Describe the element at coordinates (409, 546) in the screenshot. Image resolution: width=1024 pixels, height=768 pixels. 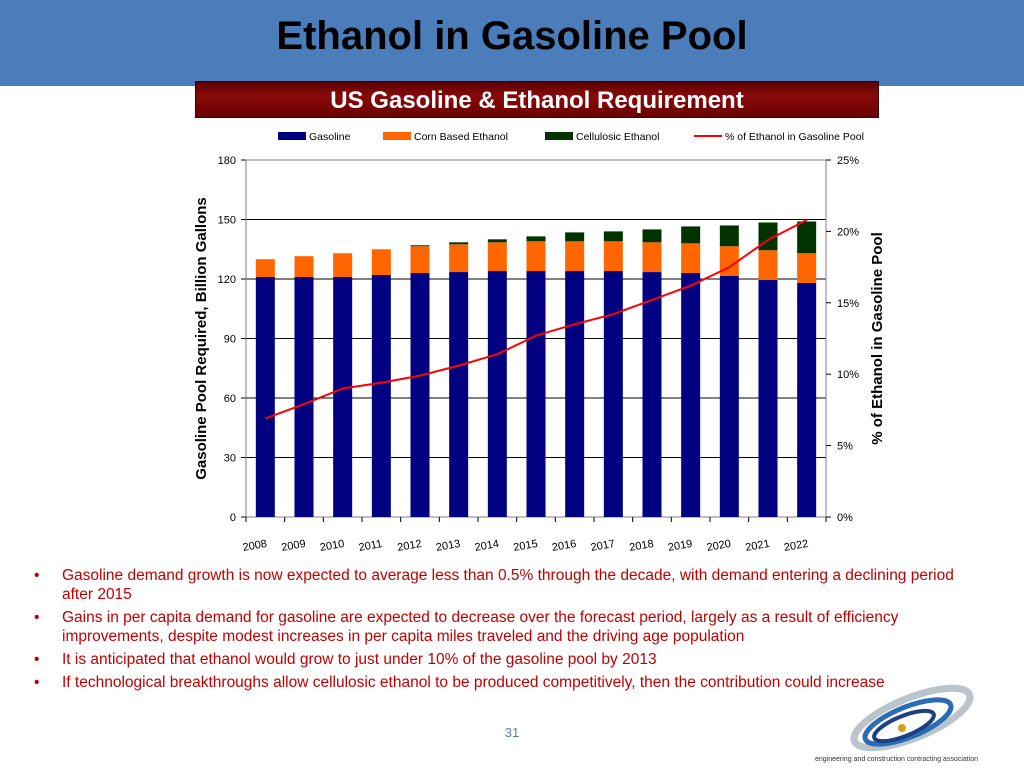
I see `x-tick-label: 2012` at that location.